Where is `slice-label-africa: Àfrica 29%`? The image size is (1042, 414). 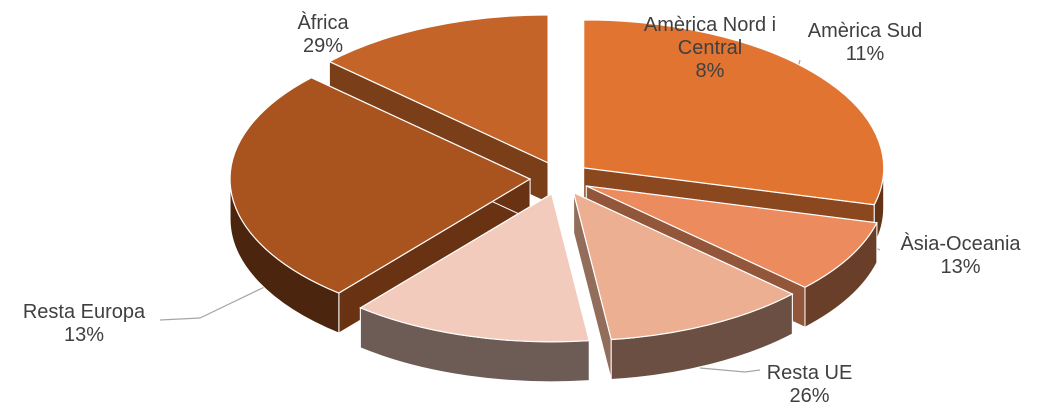 slice-label-africa: Àfrica 29% is located at coordinates (323, 35).